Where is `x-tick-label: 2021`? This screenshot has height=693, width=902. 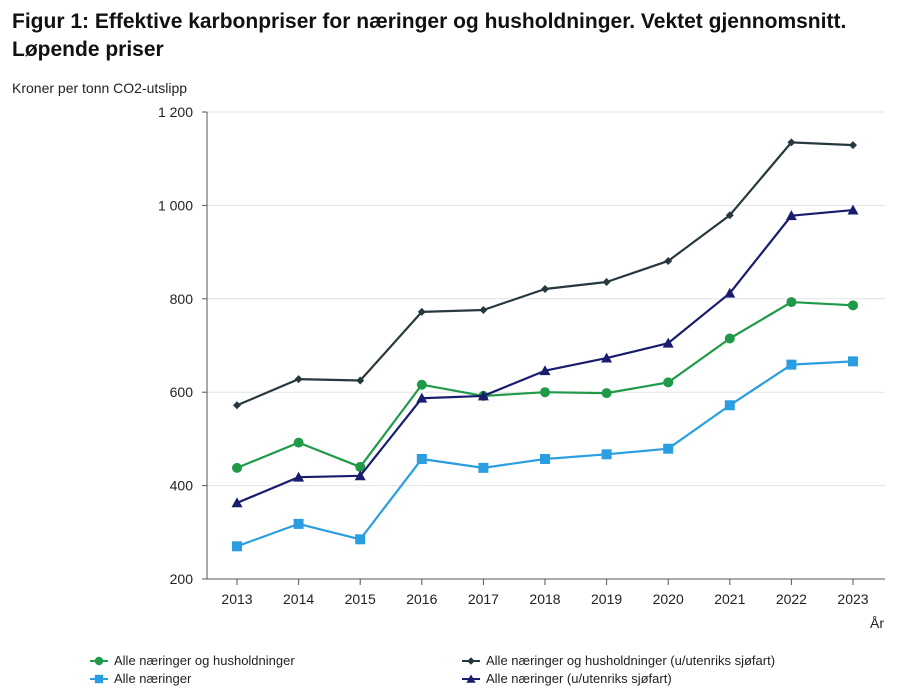
x-tick-label: 2021 is located at coordinates (729, 599).